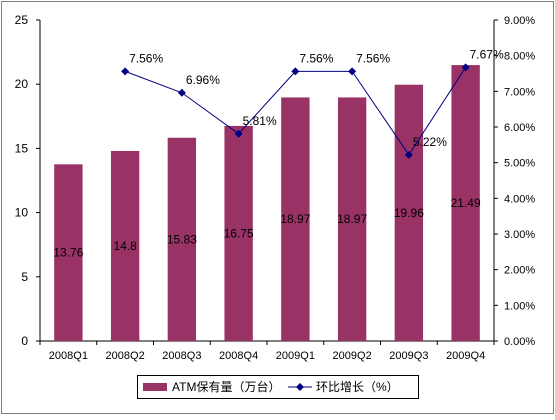 The height and width of the screenshot is (420, 555). Describe the element at coordinates (24, 277) in the screenshot. I see `left-axis-tick-label: 5` at that location.